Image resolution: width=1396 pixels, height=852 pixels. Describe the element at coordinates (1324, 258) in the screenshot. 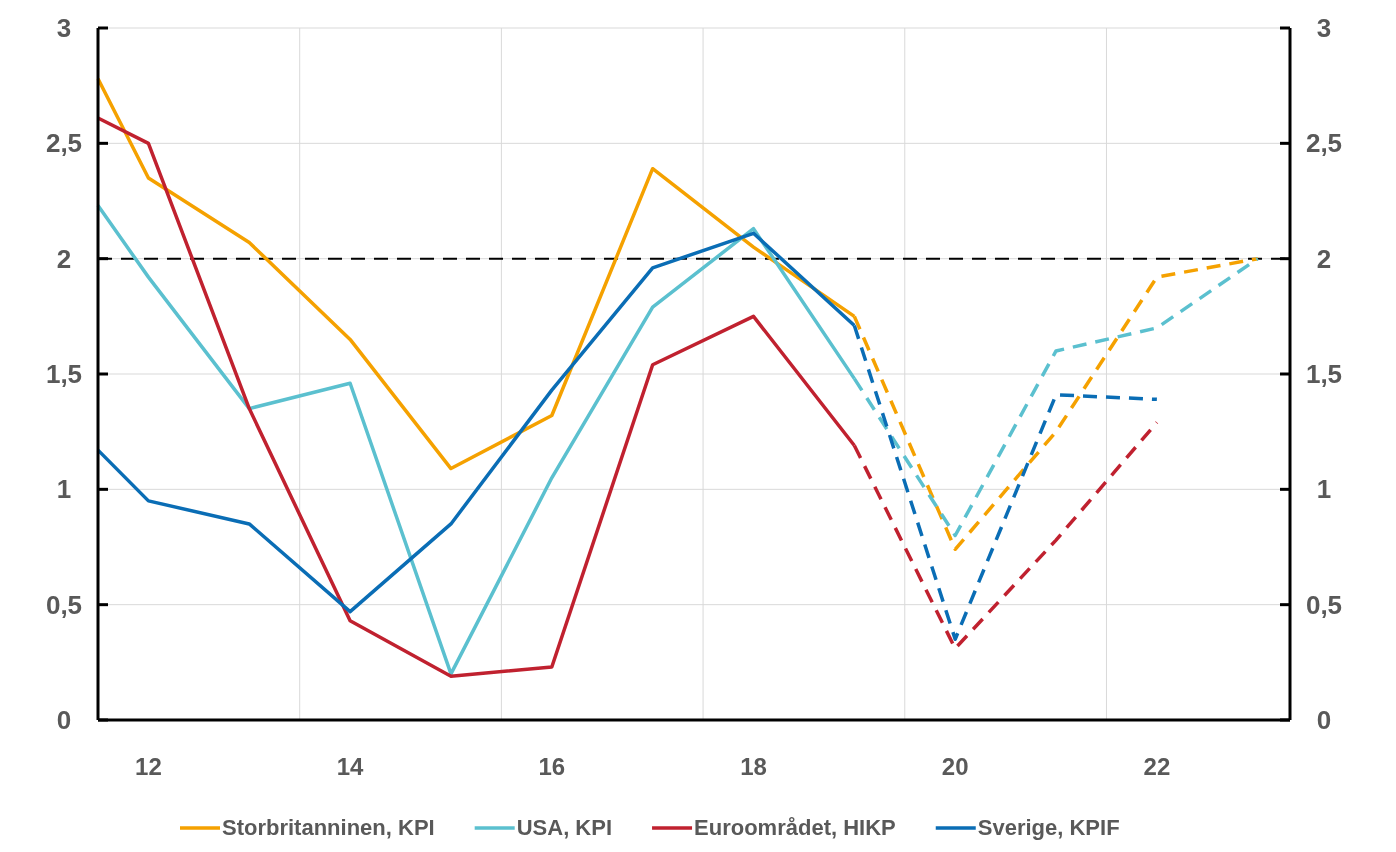

I see `y2-tick-label: 2` at that location.